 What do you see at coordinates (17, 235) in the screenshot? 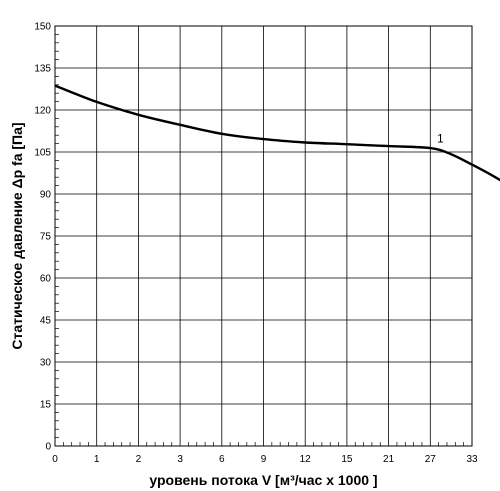
I see `y-axis-title: Статическое давление Δp fa [Па]` at bounding box center [17, 235].